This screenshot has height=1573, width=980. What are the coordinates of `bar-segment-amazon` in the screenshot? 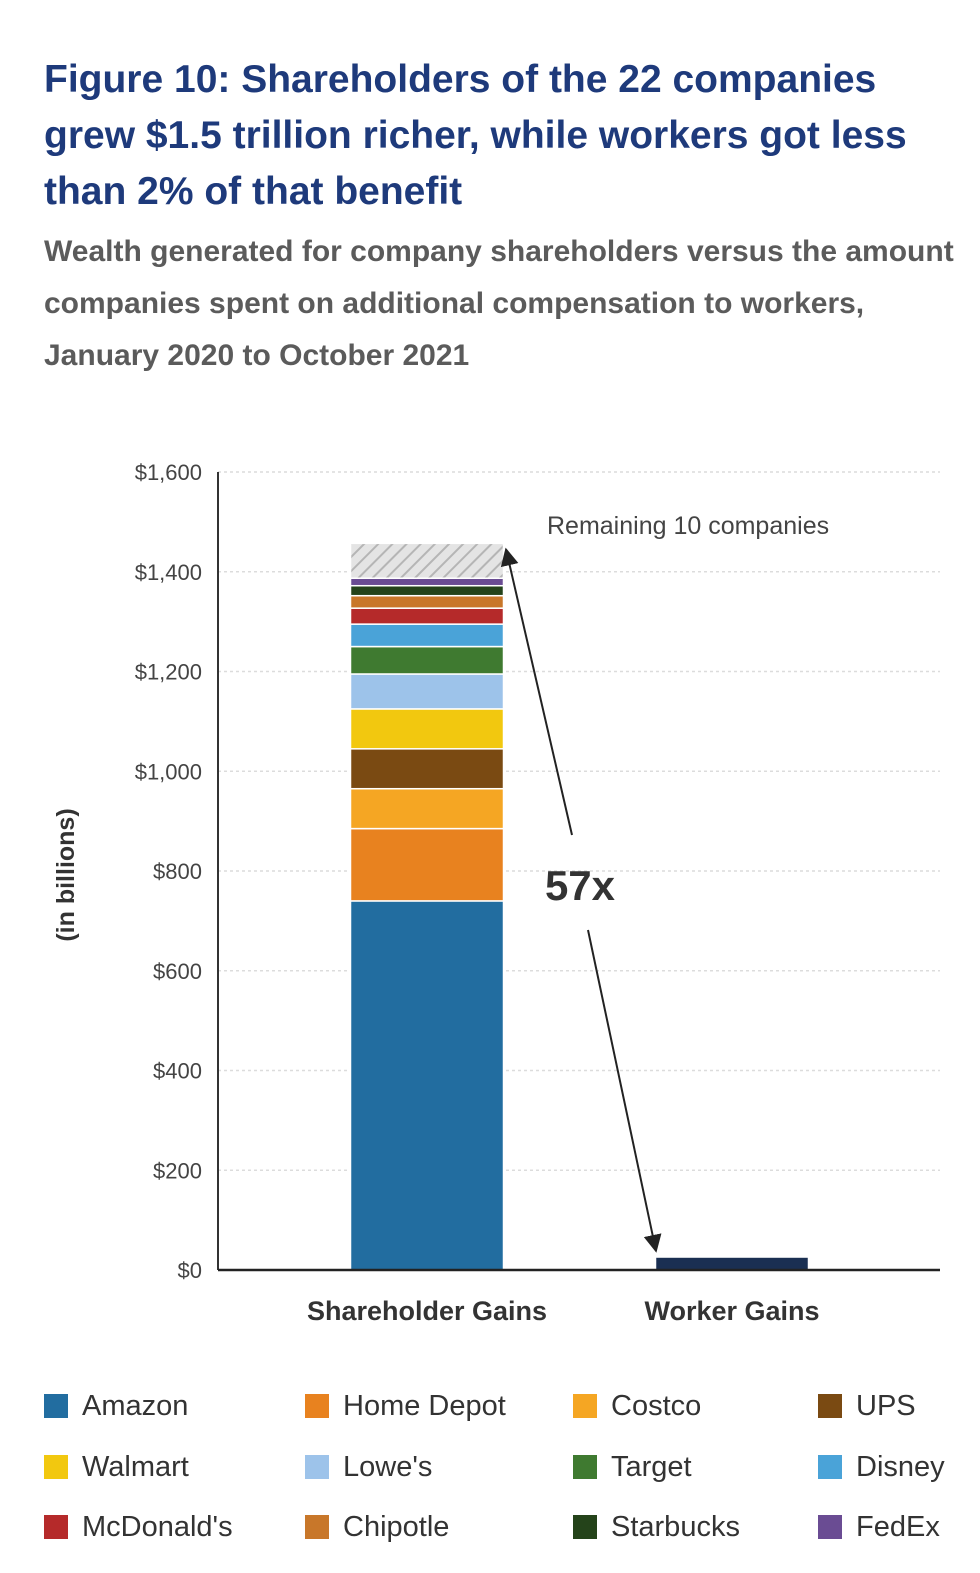 It's located at (427, 1085).